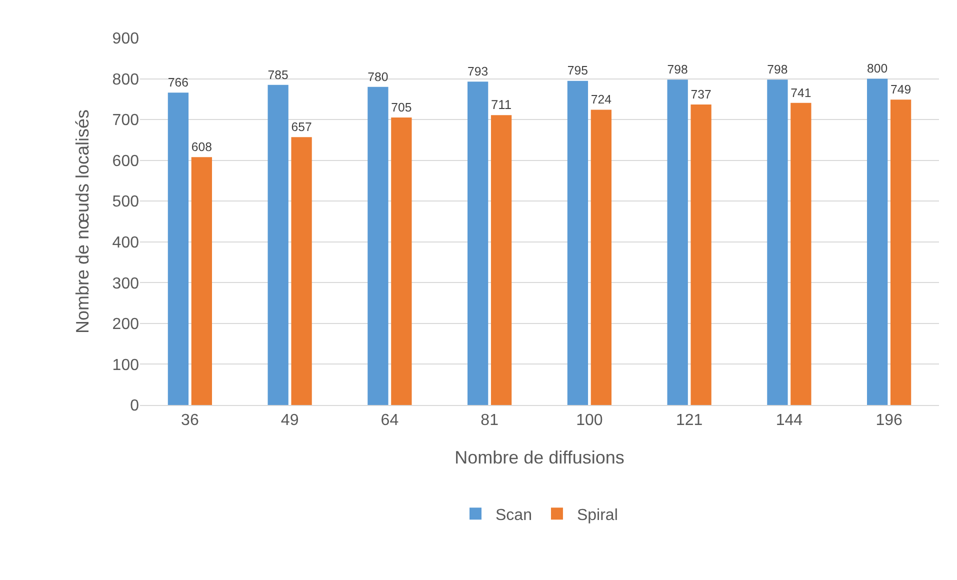 This screenshot has height=580, width=957. What do you see at coordinates (82, 221) in the screenshot?
I see `y-axis-title: Nombre de nœuds localisés` at bounding box center [82, 221].